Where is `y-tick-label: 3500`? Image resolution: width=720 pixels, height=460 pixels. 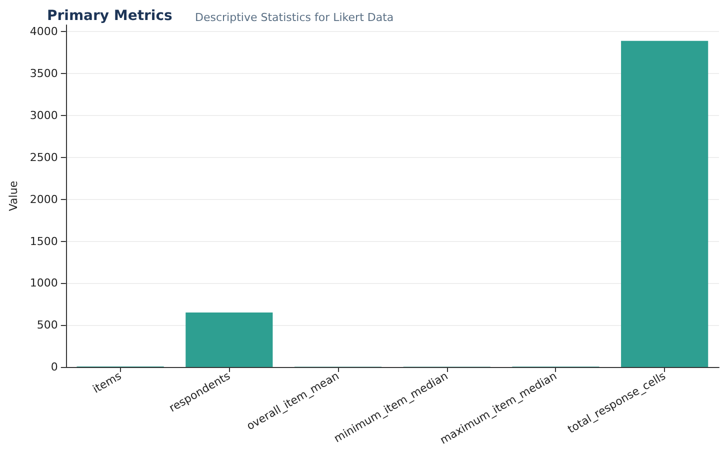 y-tick-label: 3500 is located at coordinates (44, 73).